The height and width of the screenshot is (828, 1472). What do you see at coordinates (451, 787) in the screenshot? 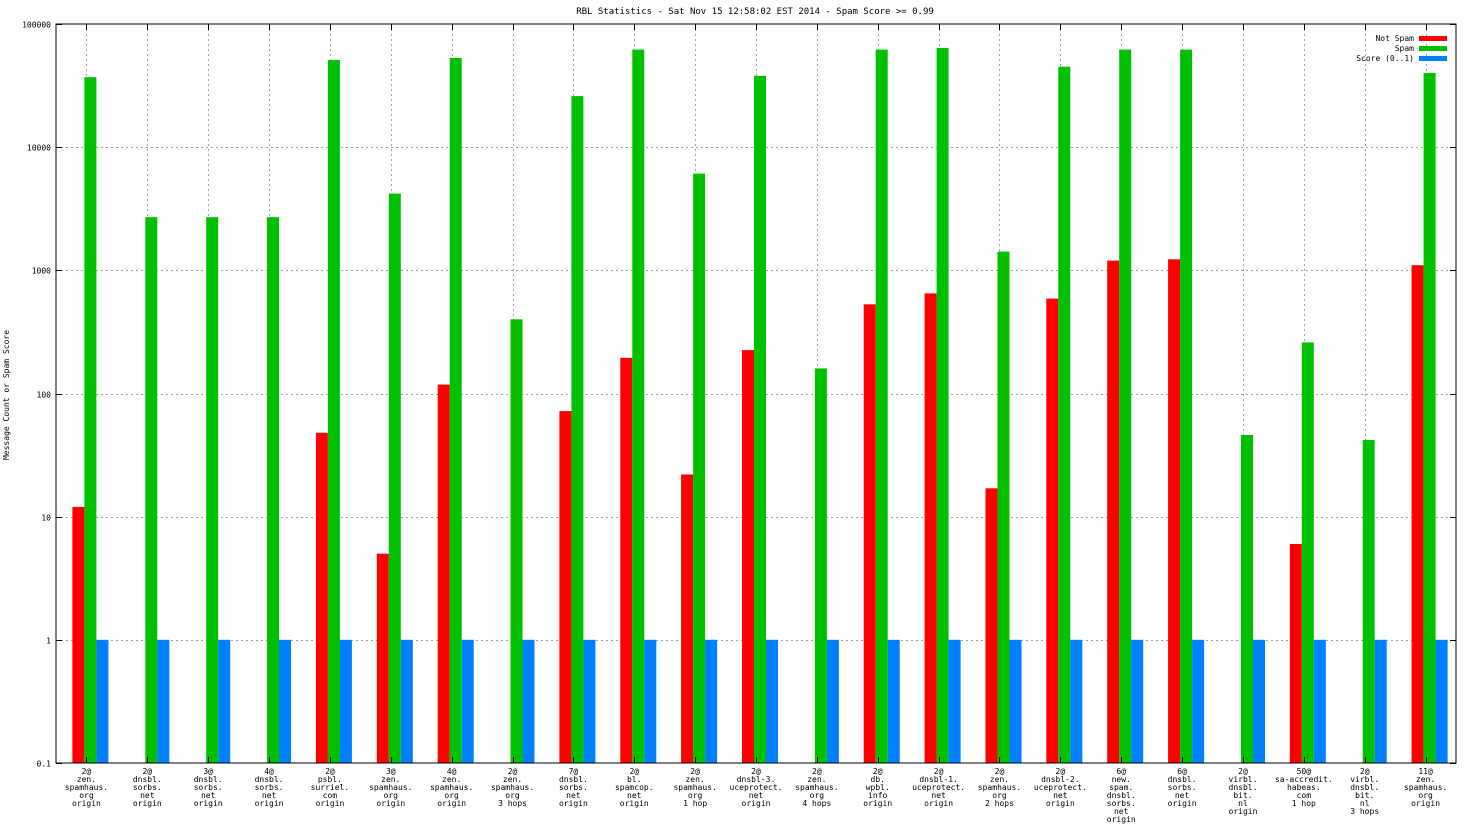
I see `x-tick-label: 4@ zen. spamhaus. org origin` at bounding box center [451, 787].